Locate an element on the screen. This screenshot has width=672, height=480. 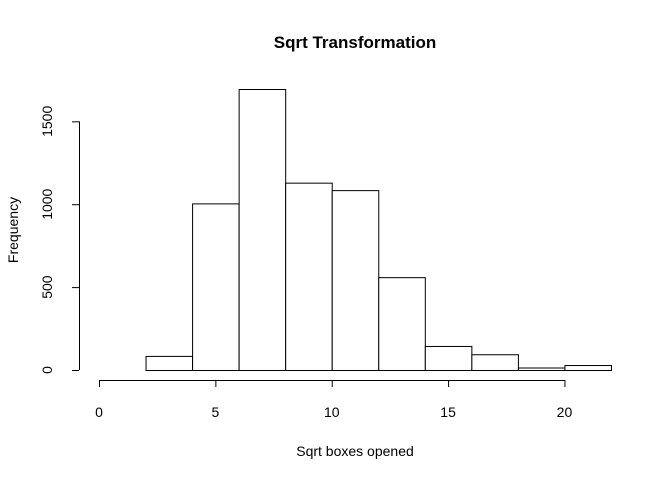
y-tick-label: 1000 is located at coordinates (47, 203).